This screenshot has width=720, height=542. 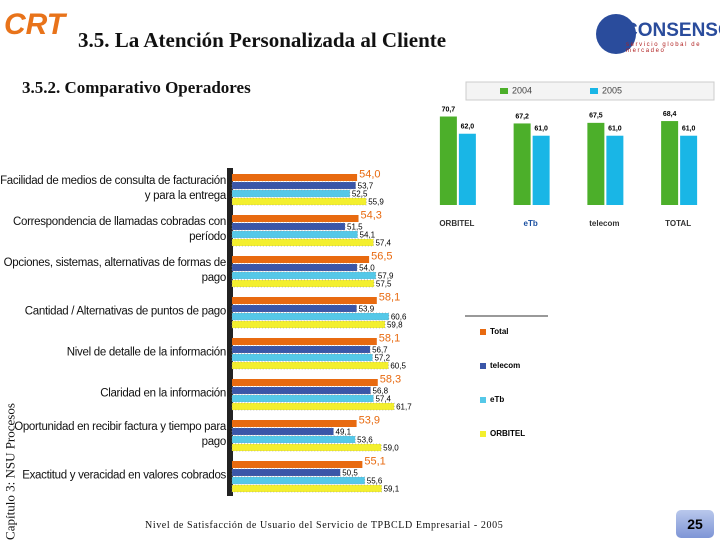 What do you see at coordinates (355, 227) in the screenshot?
I see `value-label: 51,5` at bounding box center [355, 227].